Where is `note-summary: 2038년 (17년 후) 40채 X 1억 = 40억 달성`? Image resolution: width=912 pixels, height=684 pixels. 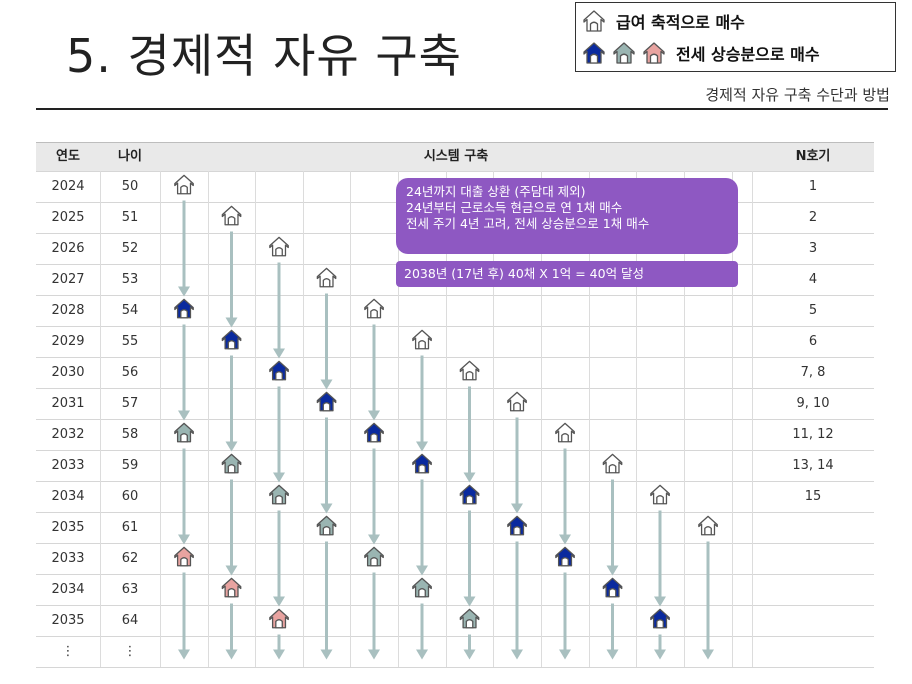 note-summary: 2038년 (17년 후) 40채 X 1억 = 40억 달성 is located at coordinates (567, 274).